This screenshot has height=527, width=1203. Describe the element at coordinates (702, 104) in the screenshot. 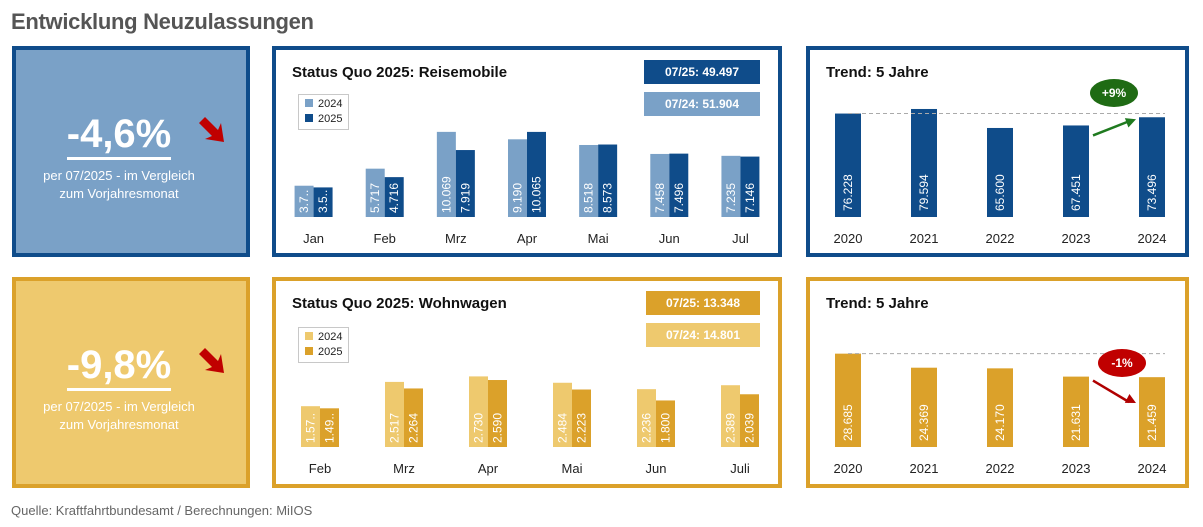

I see `total-2024-box: 07/24: 51.904` at that location.